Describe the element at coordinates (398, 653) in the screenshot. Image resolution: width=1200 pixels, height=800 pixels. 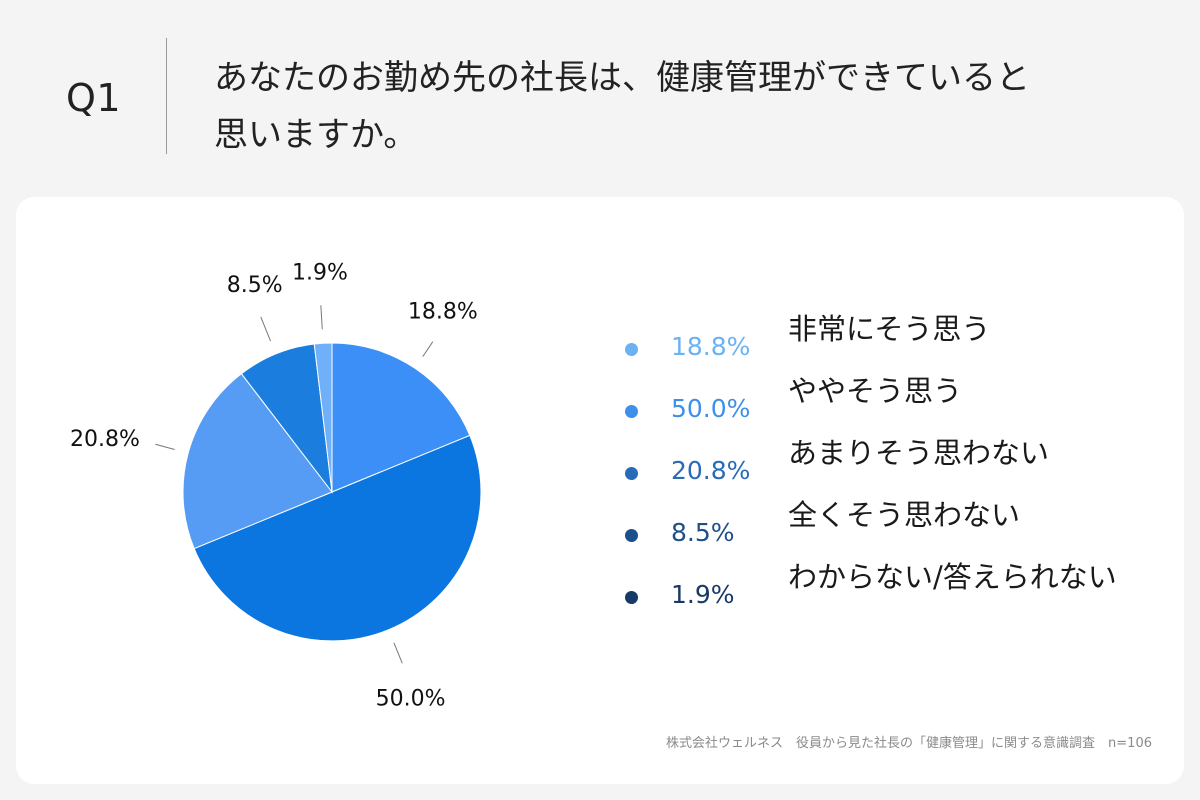
I see `leader-line-somewhat-agree` at that location.